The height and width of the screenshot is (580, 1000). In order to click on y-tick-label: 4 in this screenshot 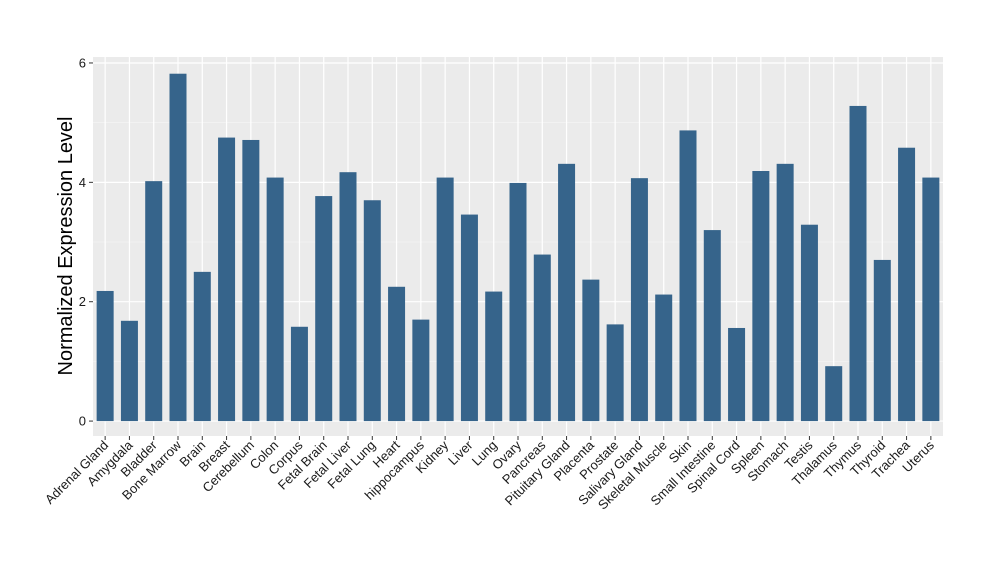, I will do `click(82, 182)`.